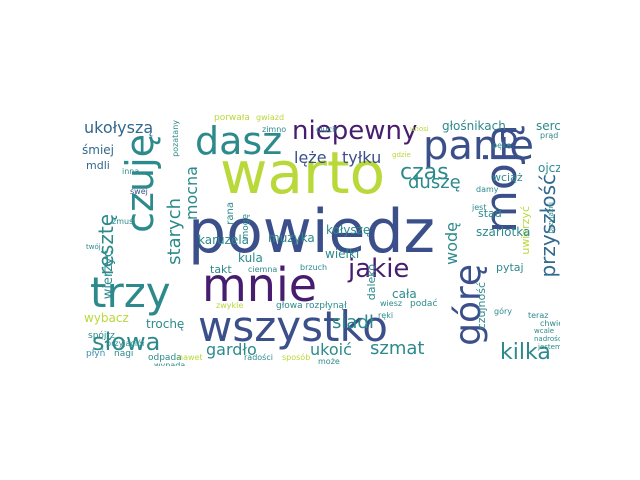  I want to click on word-przyjaciol: przyjaciół, so click(125, 343).